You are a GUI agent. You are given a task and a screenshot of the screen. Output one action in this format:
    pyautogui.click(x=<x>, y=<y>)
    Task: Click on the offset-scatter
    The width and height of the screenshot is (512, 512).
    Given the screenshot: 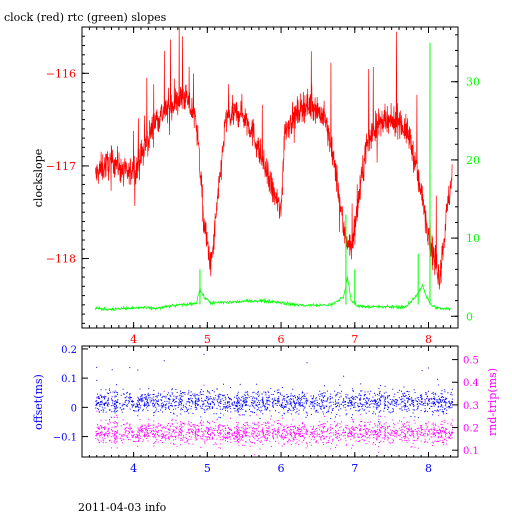 What is the action you would take?
    pyautogui.click(x=274, y=391)
    